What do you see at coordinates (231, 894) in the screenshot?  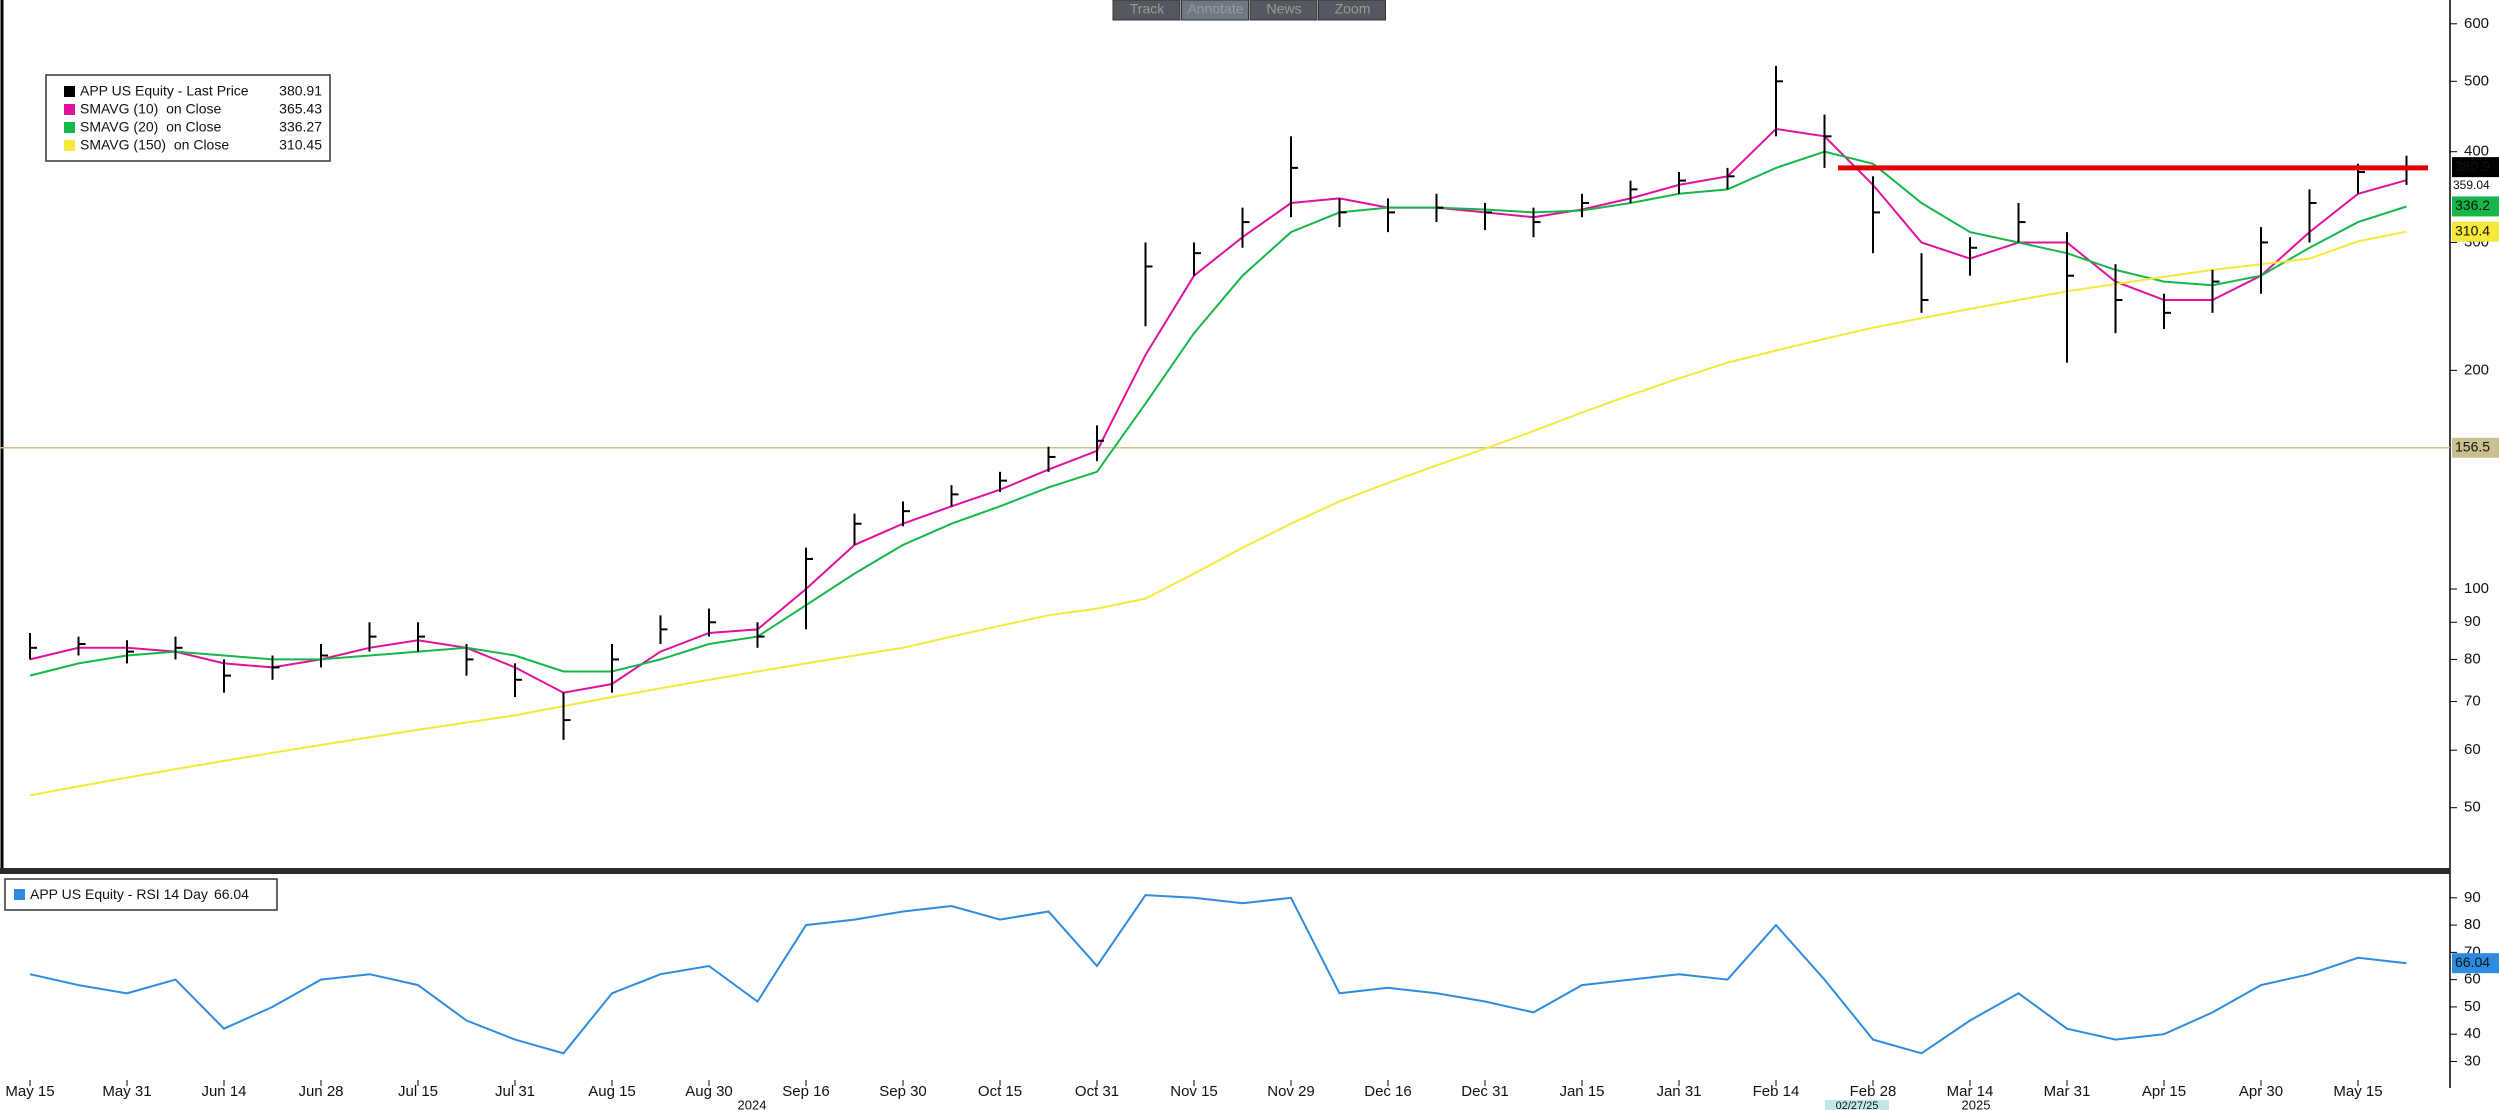 I see `legend-value: 66.04` at bounding box center [231, 894].